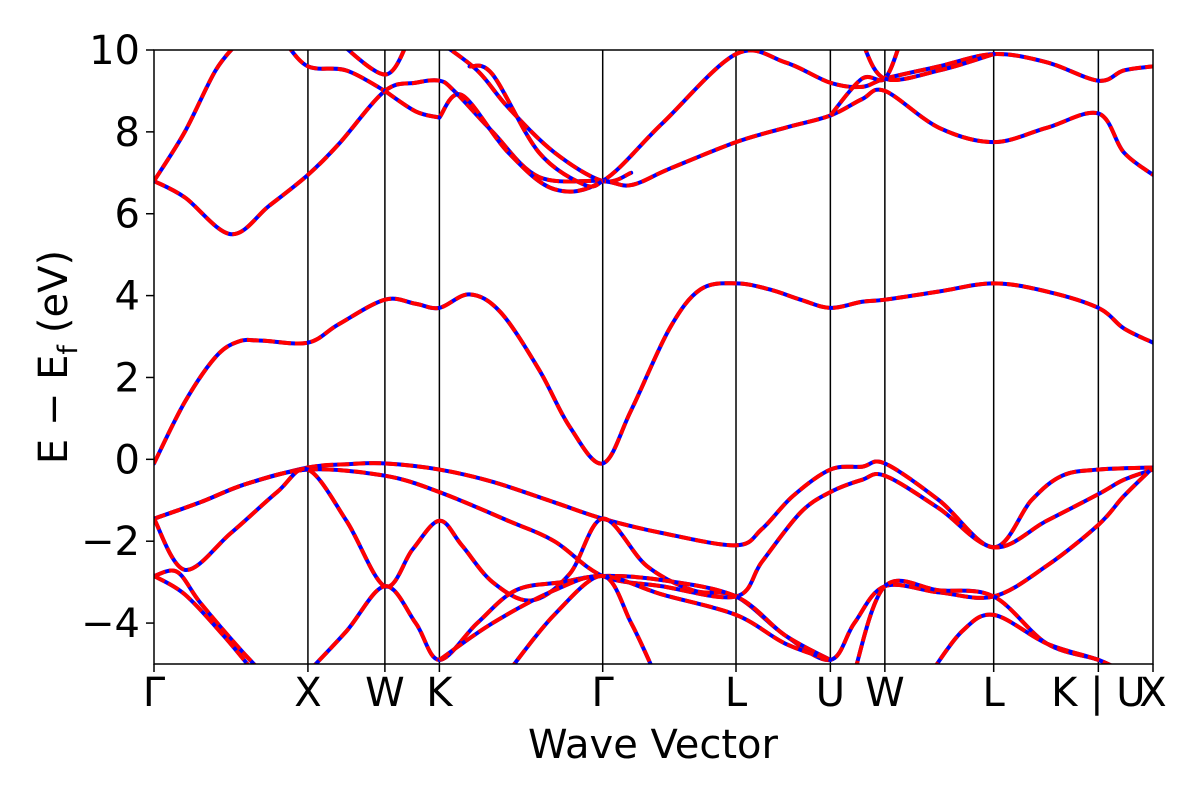 This screenshot has height=800, width=1200. I want to click on y-axis-title: E − Ef (eV), so click(57, 357).